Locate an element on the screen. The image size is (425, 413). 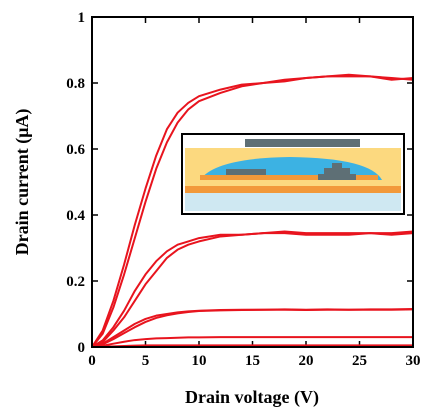
x-tick-label: 10 is located at coordinates (199, 361).